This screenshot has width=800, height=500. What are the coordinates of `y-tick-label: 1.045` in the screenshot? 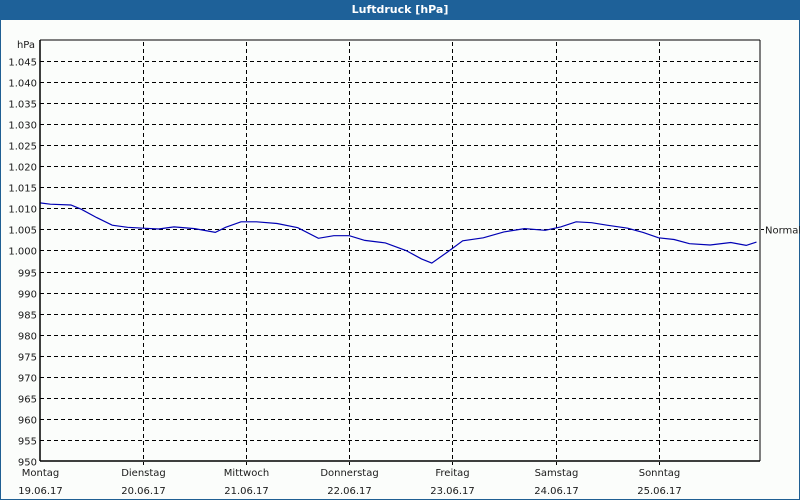 It's located at (22, 63).